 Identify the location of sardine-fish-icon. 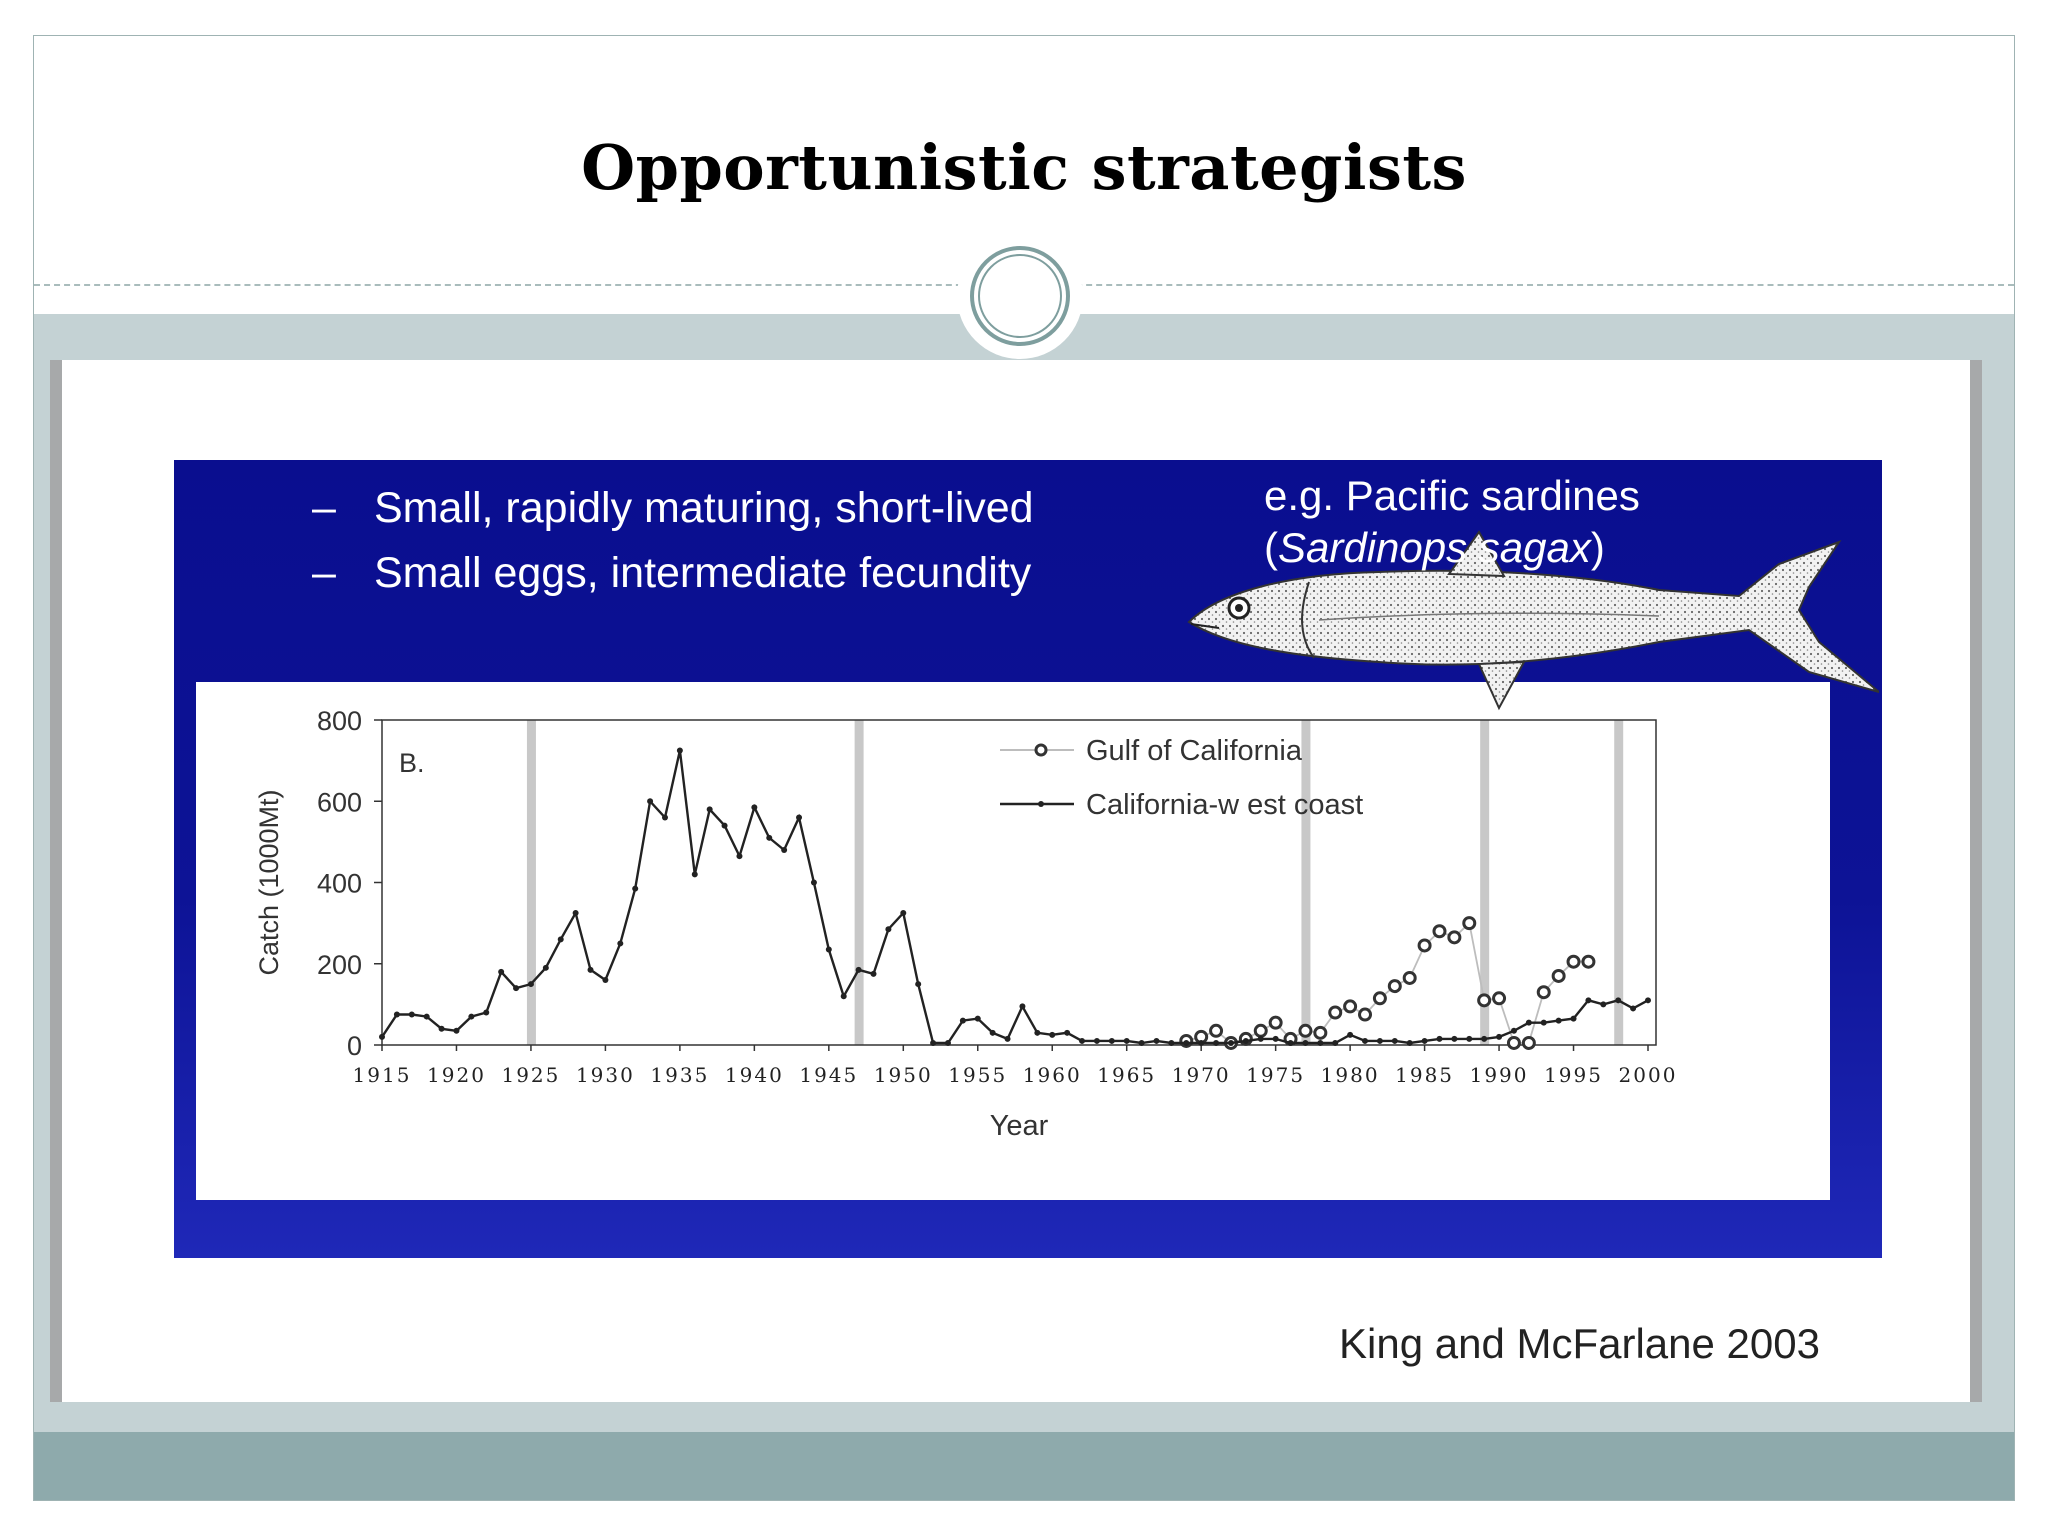
(1533, 620).